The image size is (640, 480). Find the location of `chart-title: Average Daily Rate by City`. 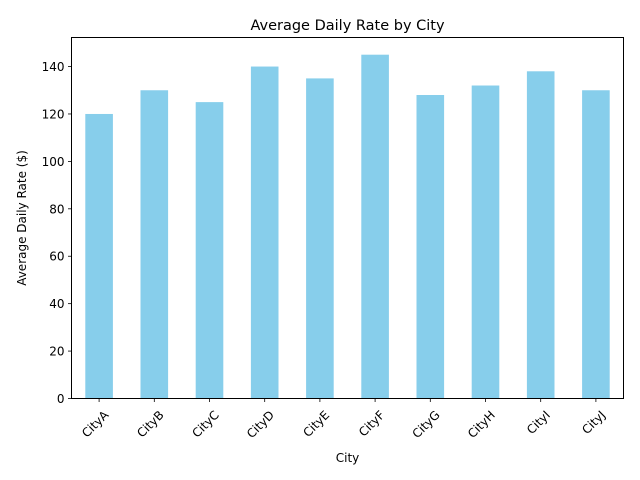

chart-title: Average Daily Rate by City is located at coordinates (347, 26).